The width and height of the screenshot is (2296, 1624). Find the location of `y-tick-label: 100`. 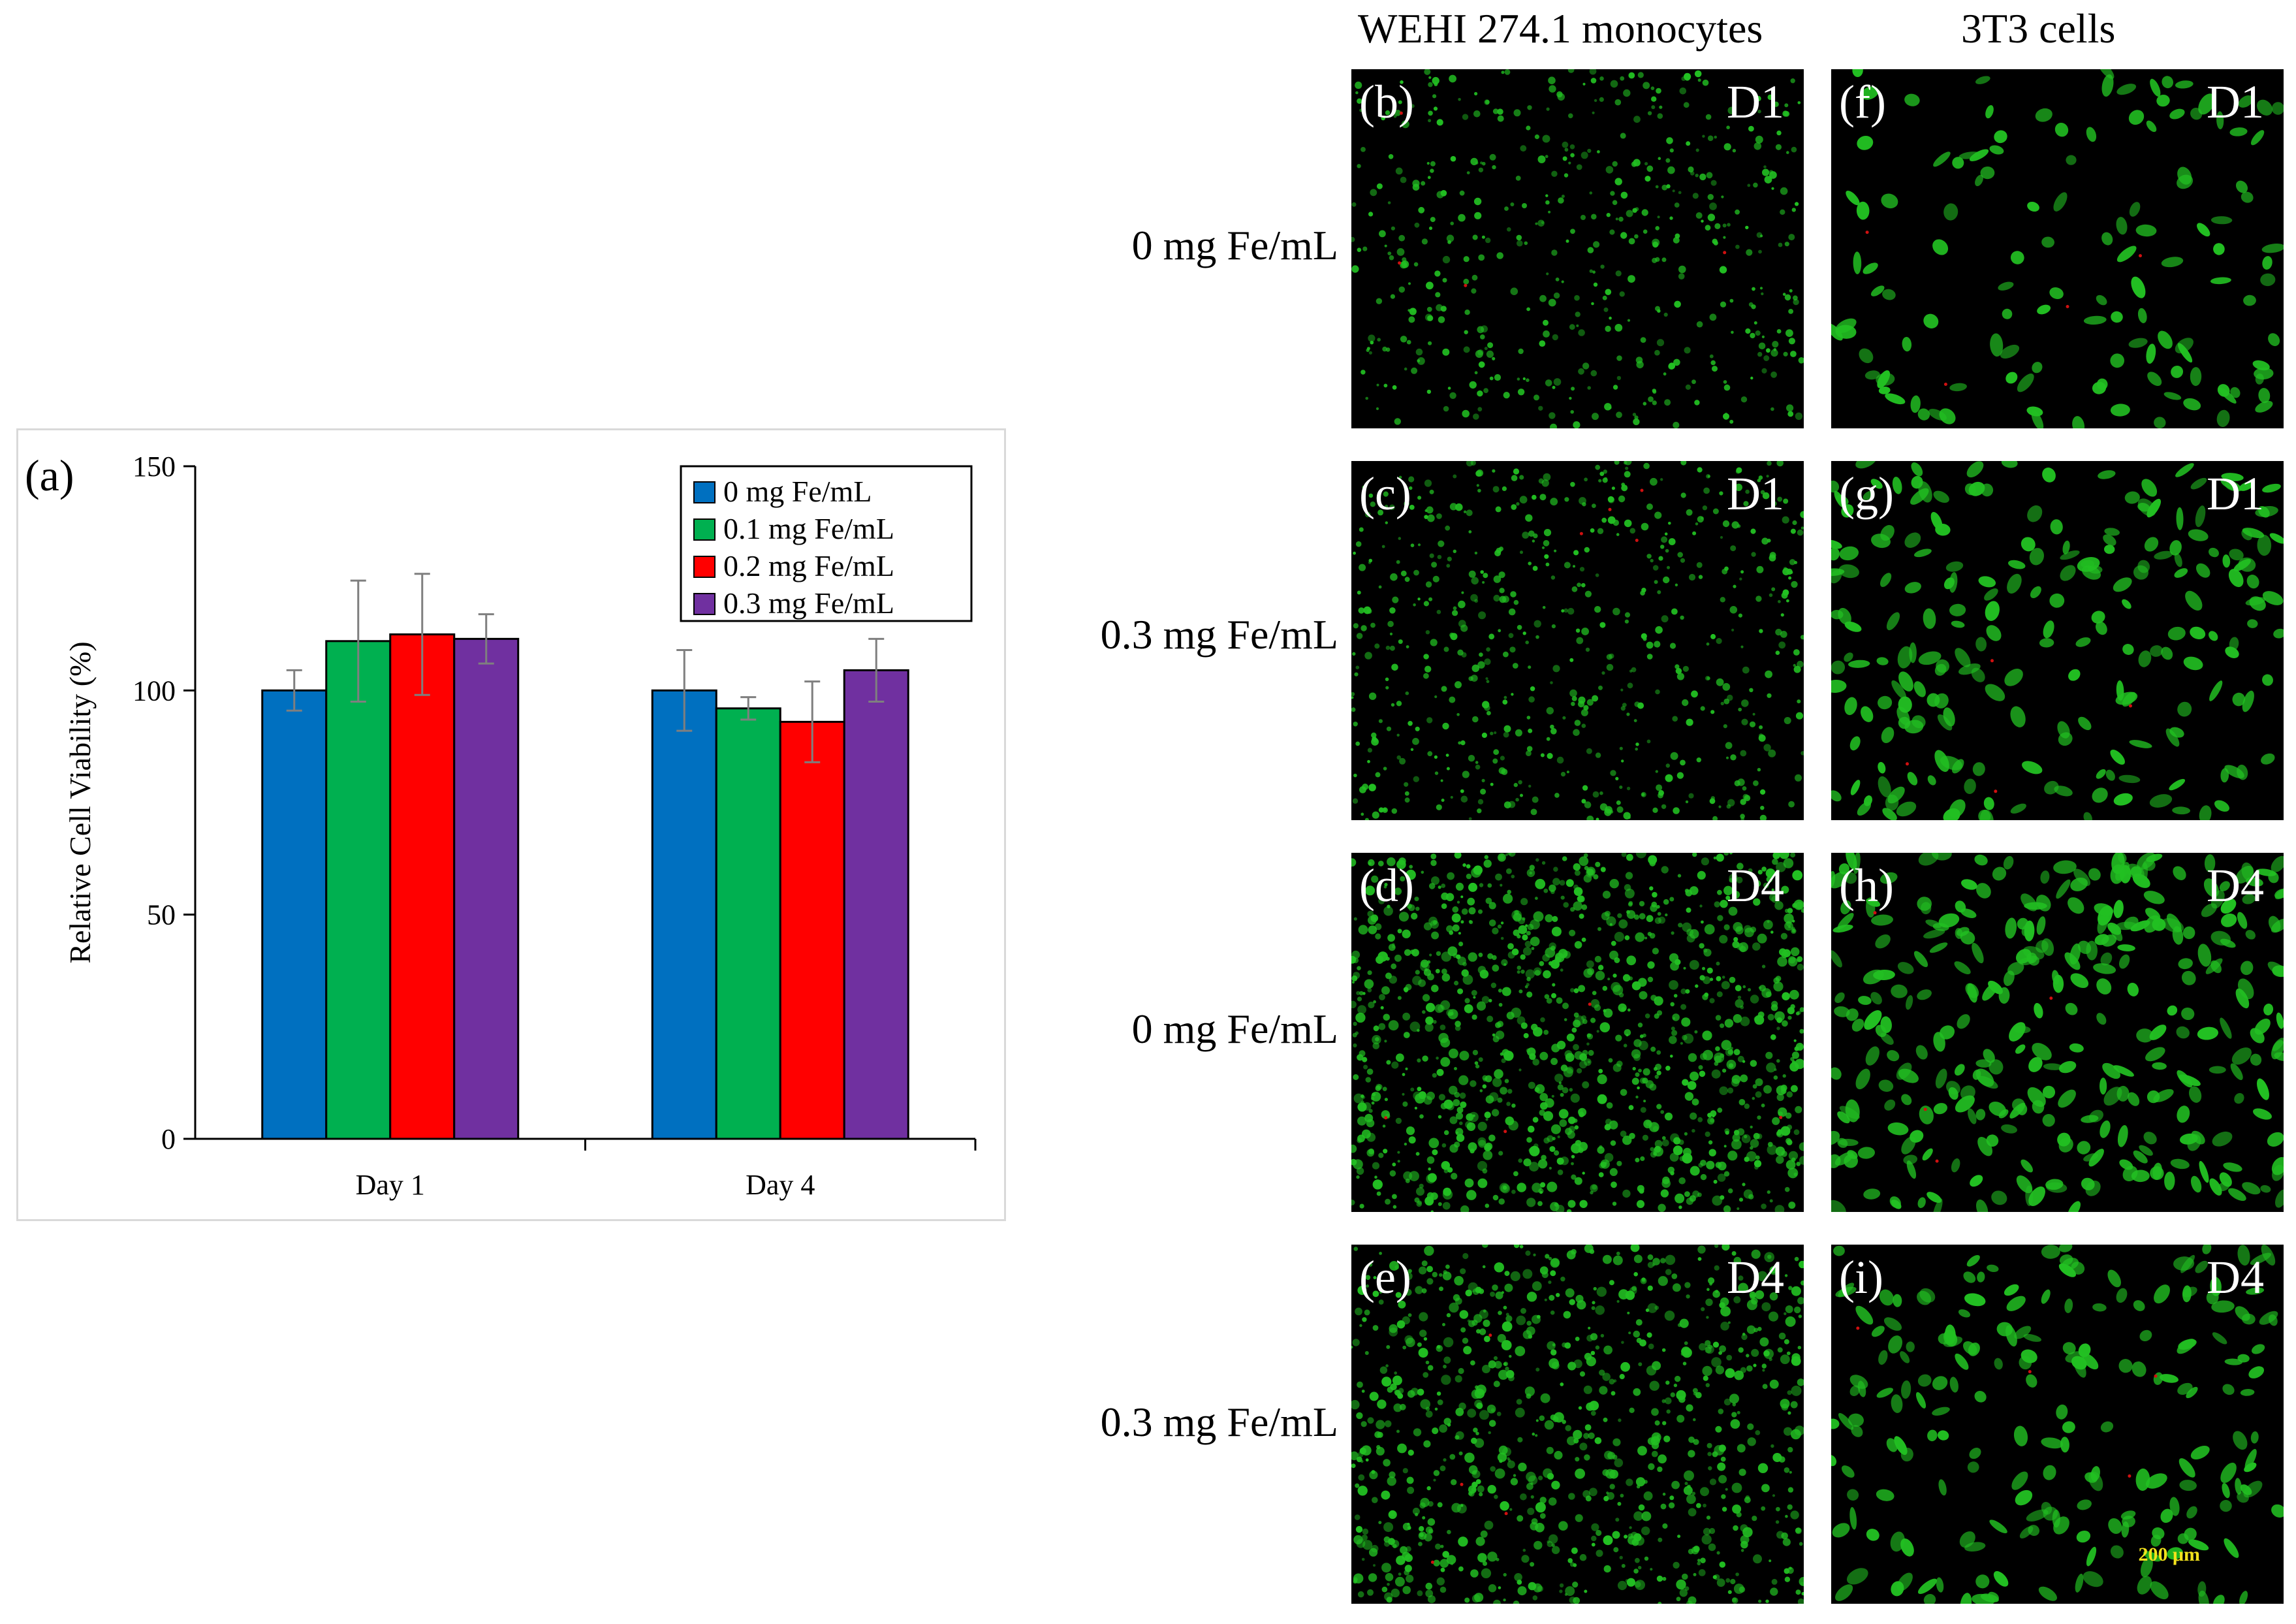

y-tick-label: 100 is located at coordinates (155, 691).